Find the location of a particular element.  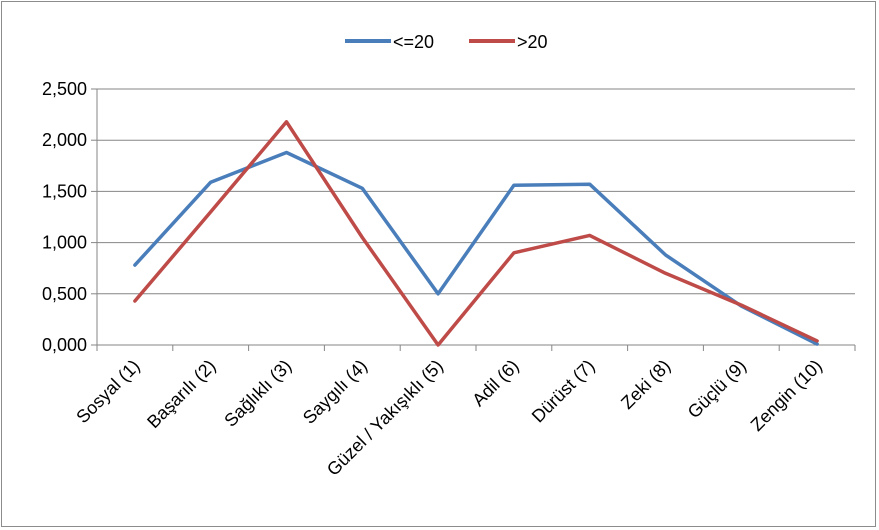

x-tick-label: Zeki (8) is located at coordinates (645, 384).